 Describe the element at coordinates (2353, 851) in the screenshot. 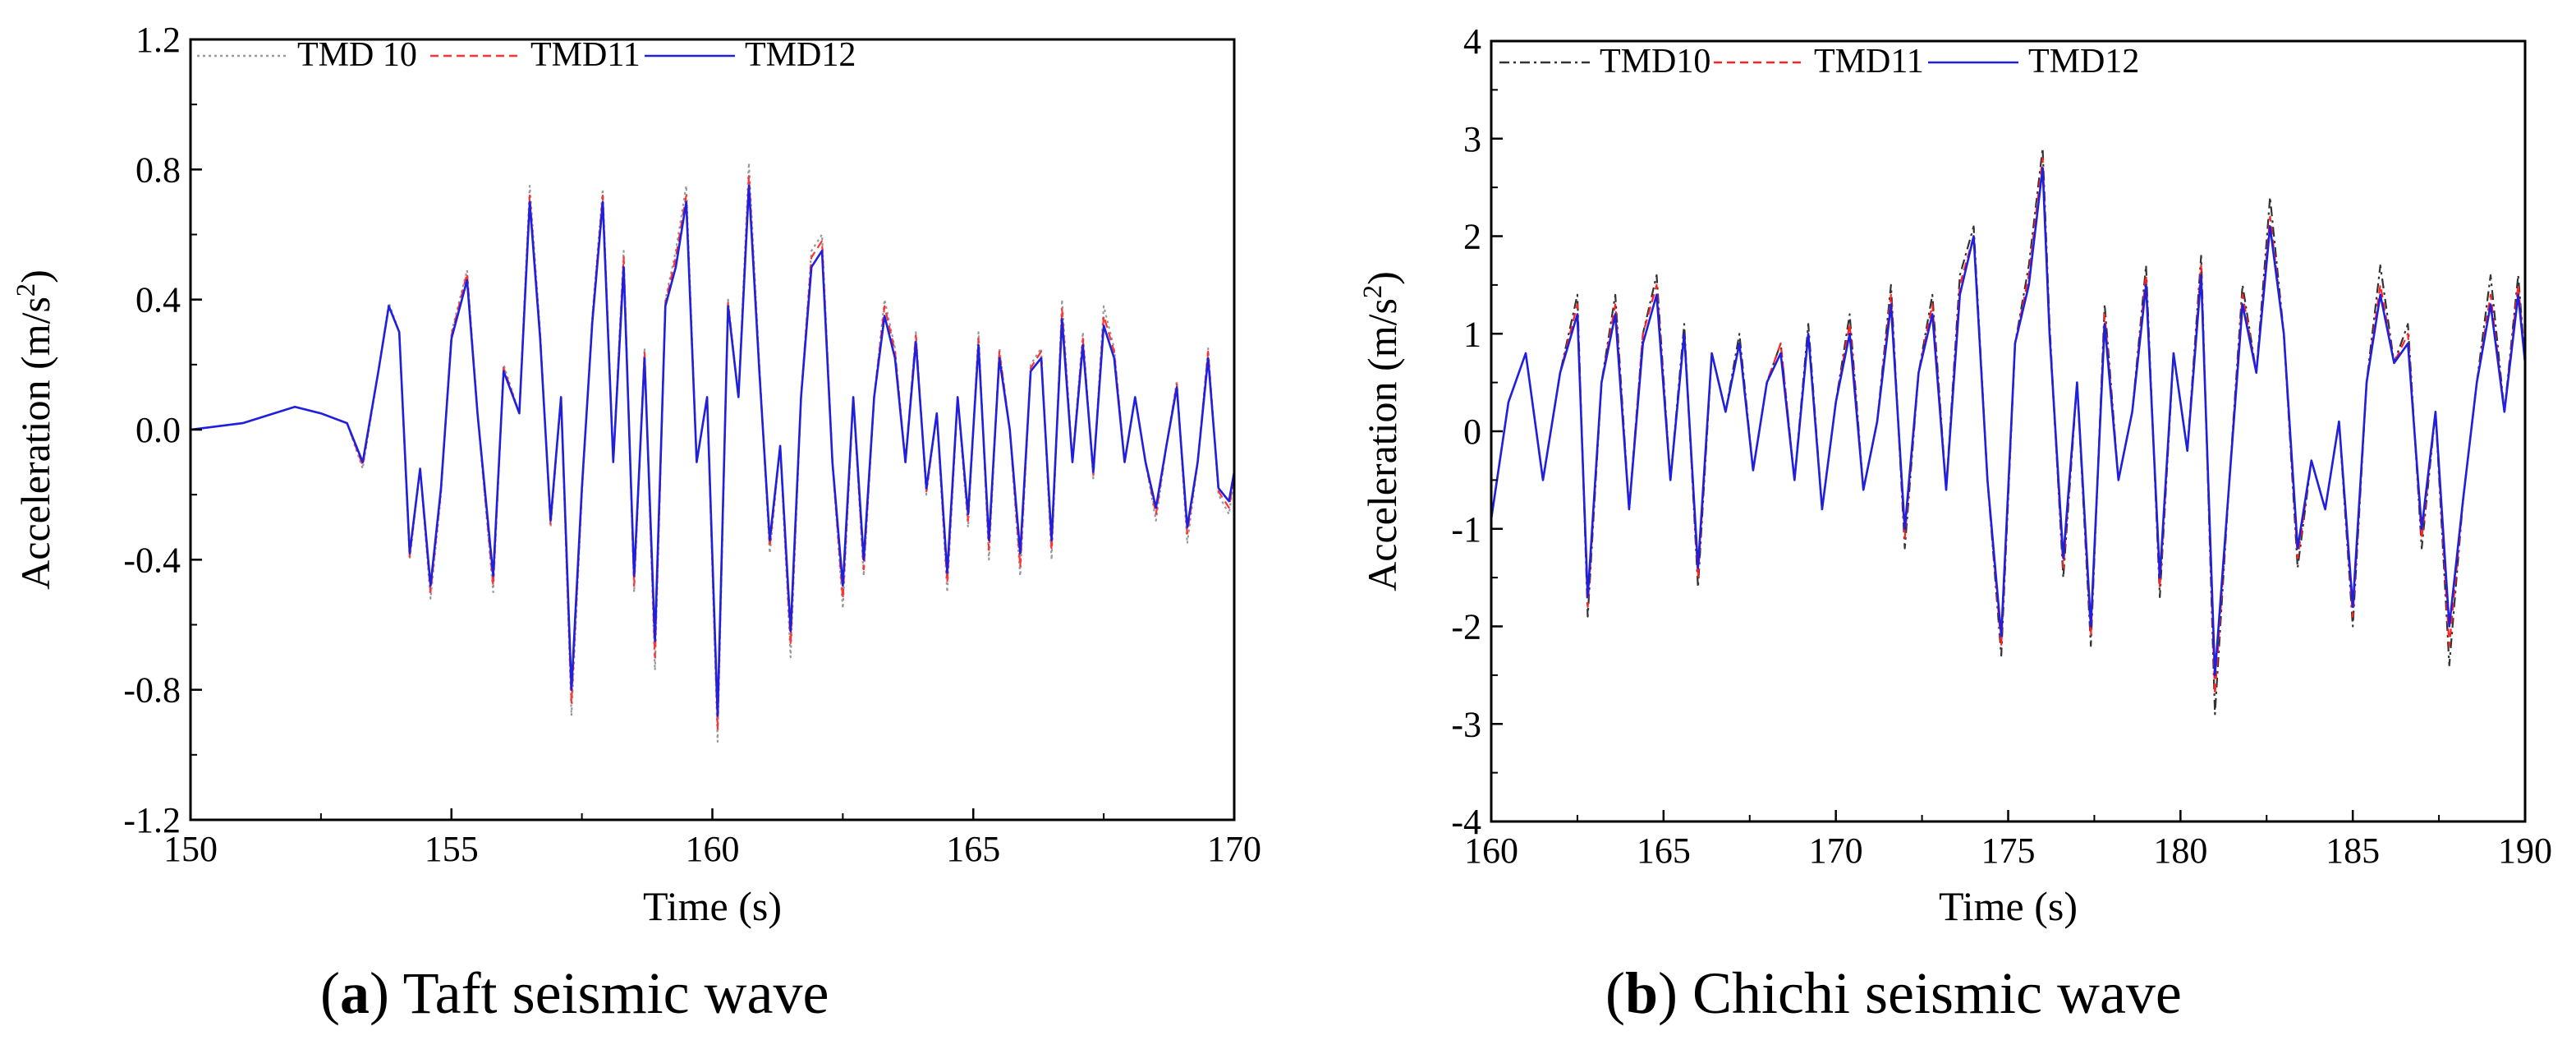

I see `x-tick-label: 185` at that location.